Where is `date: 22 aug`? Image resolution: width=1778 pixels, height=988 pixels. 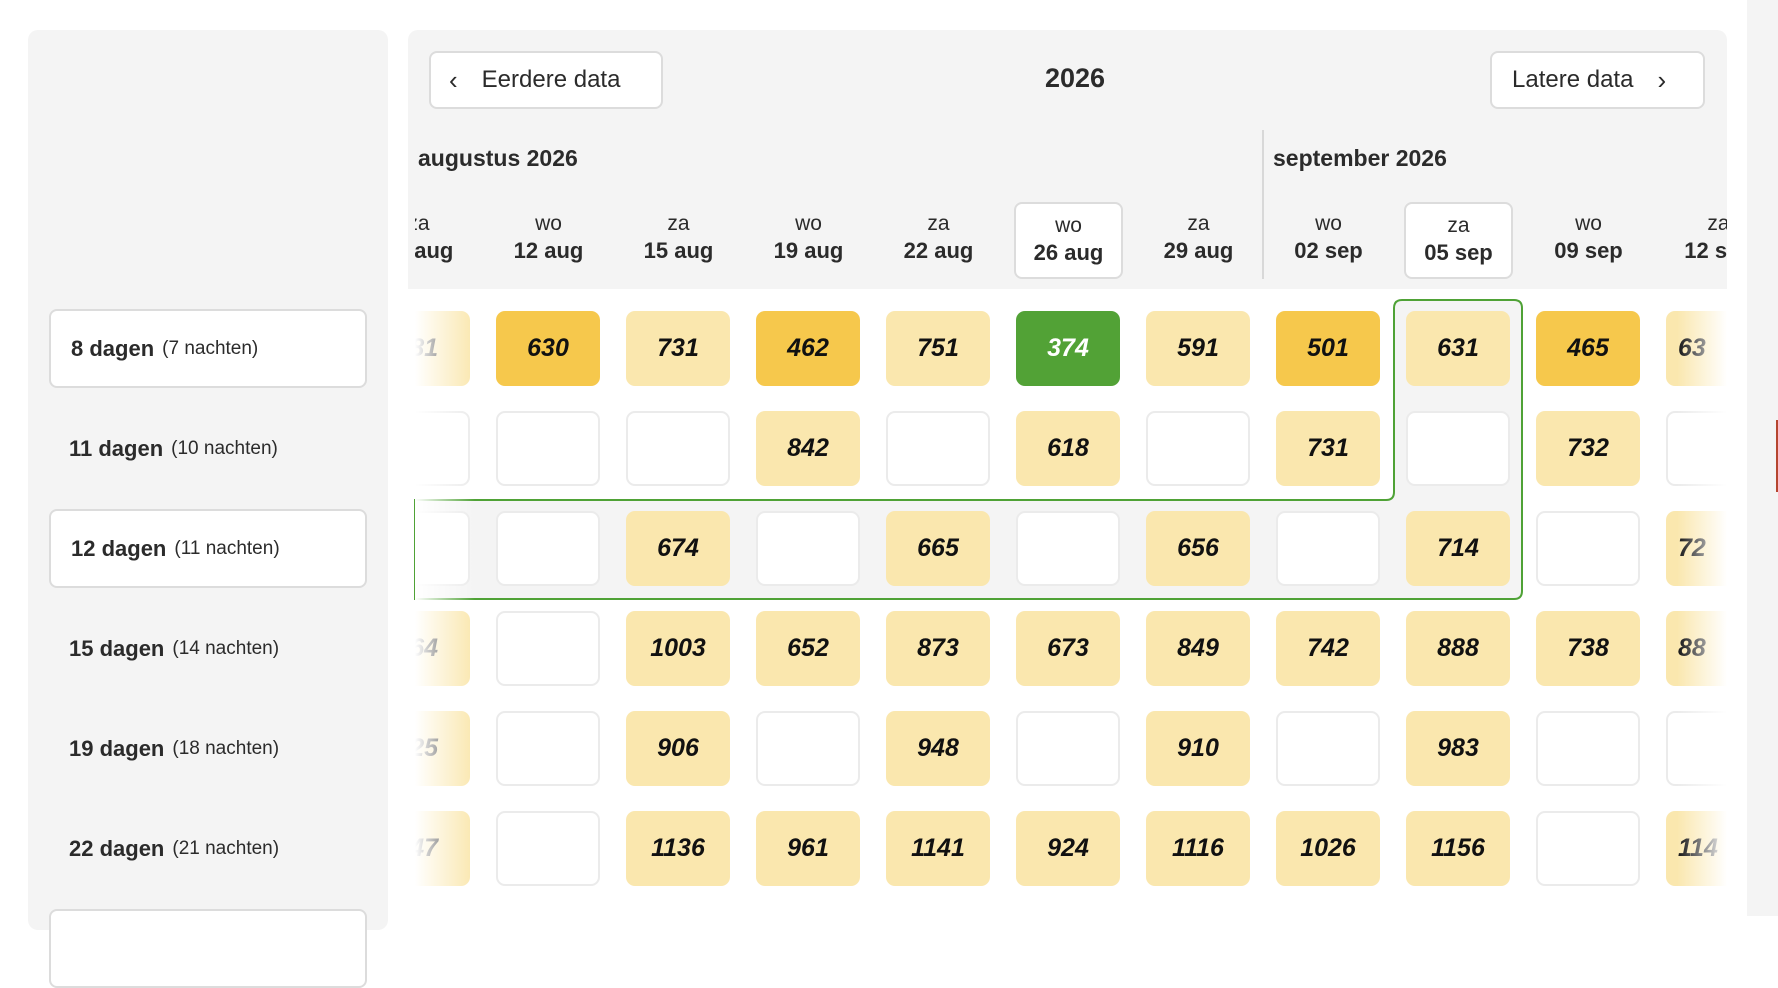 date: 22 aug is located at coordinates (938, 250).